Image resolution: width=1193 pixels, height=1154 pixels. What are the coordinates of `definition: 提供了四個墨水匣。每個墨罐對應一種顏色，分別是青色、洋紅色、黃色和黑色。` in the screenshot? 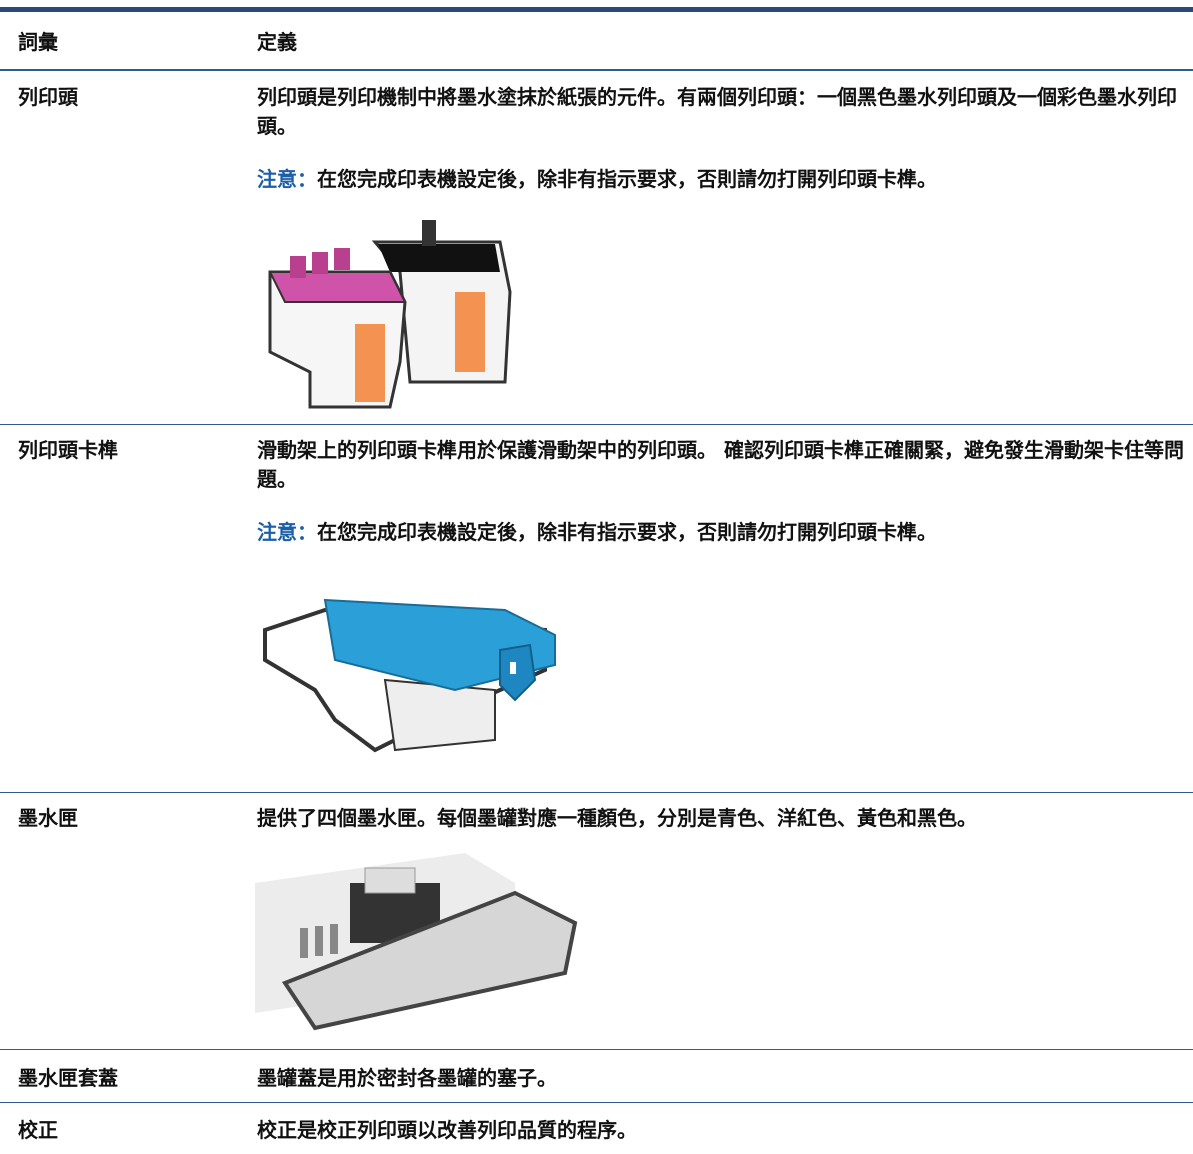 It's located at (617, 818).